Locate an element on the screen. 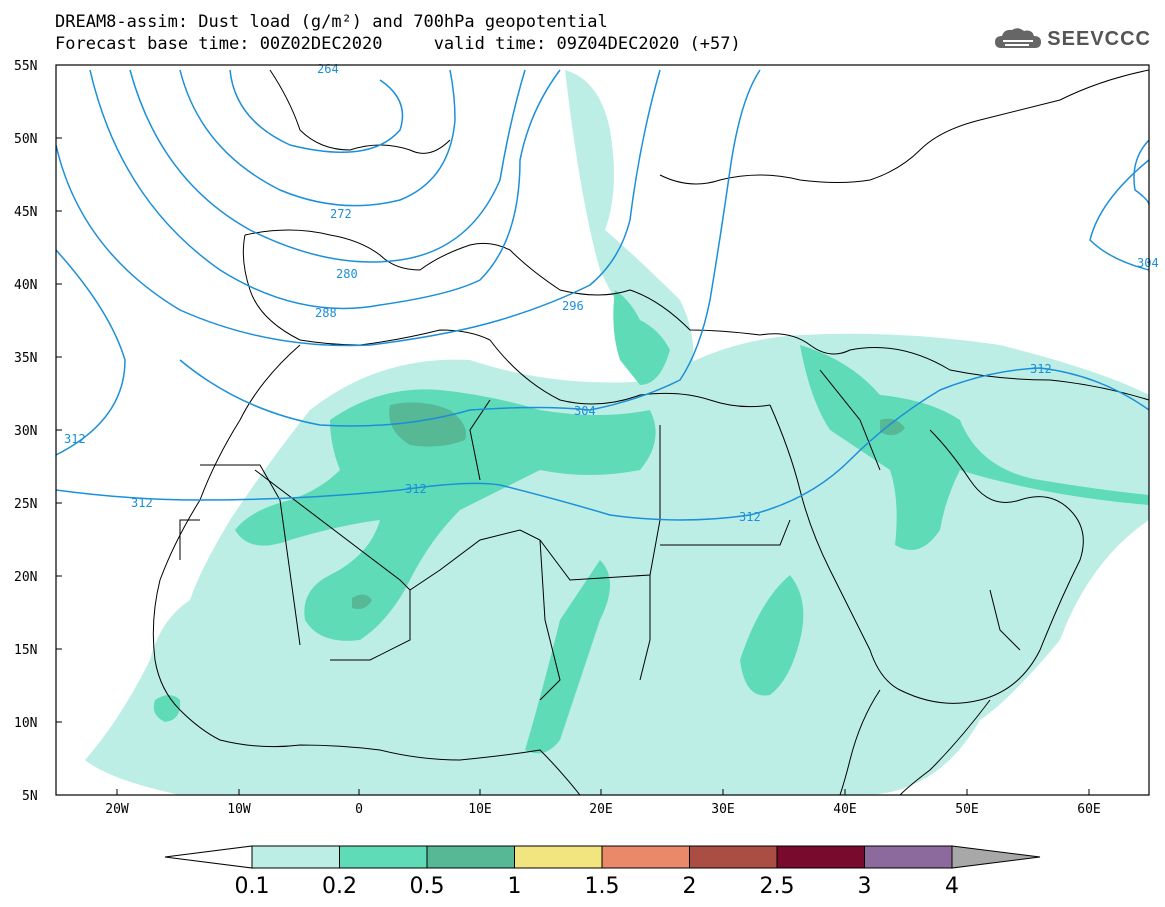 The height and width of the screenshot is (907, 1165). logo-text: SEEVCCC is located at coordinates (1099, 38).